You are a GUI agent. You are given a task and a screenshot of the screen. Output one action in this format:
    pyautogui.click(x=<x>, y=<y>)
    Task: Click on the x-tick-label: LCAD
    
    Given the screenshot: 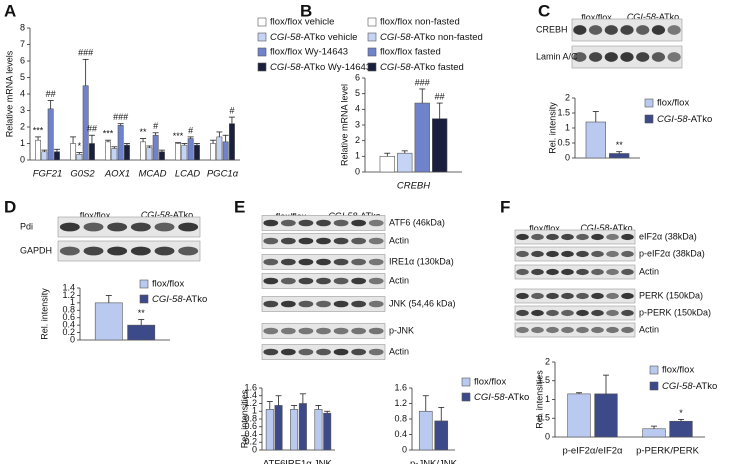 What is the action you would take?
    pyautogui.click(x=187, y=174)
    